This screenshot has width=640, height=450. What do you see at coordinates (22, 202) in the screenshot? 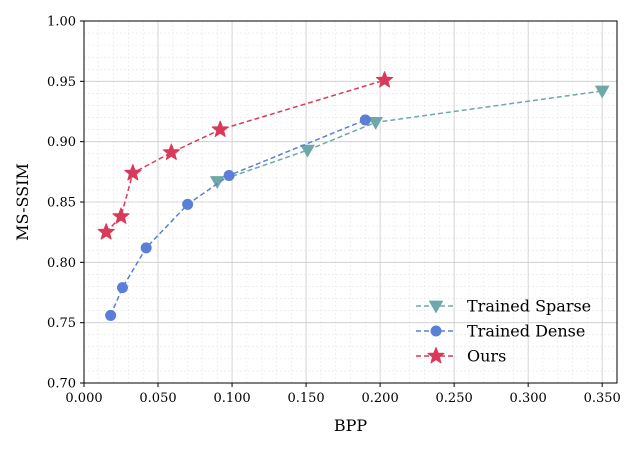
I see `y-axis-label: MS-SSIM` at bounding box center [22, 202].